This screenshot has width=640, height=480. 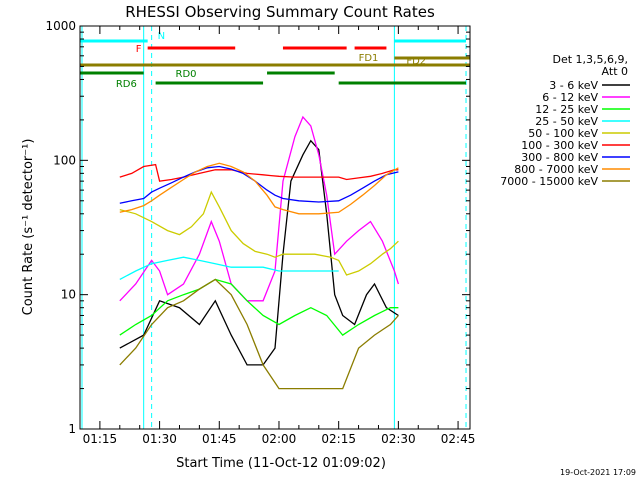 What do you see at coordinates (369, 58) in the screenshot?
I see `status-bar-label-fd1: FD1` at bounding box center [369, 58].